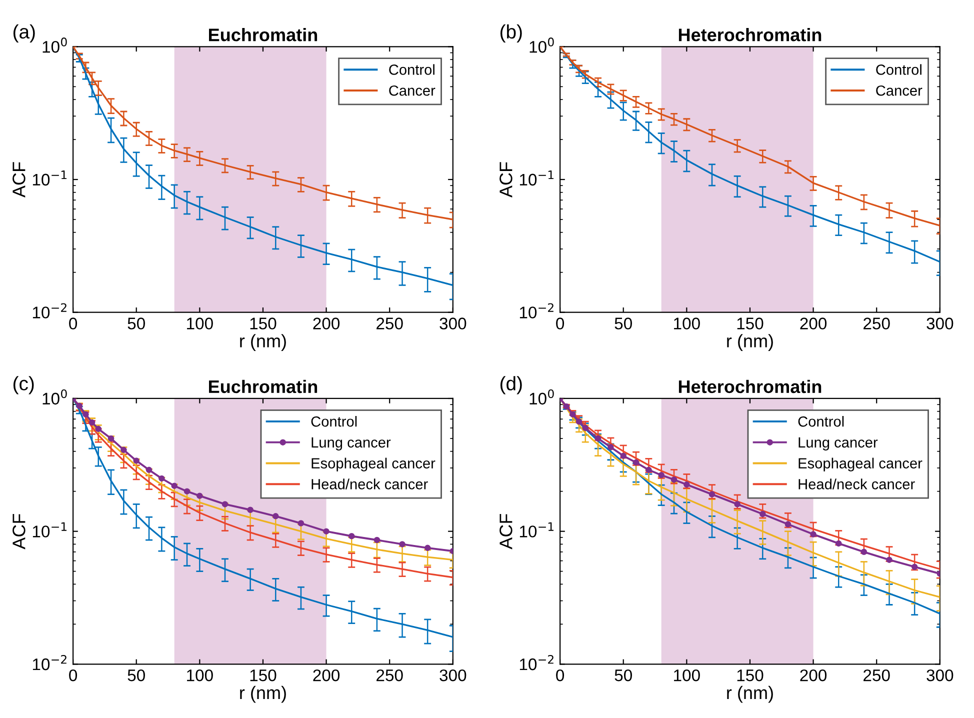 The height and width of the screenshot is (718, 974). What do you see at coordinates (511, 33) in the screenshot?
I see `text: (b)` at bounding box center [511, 33].